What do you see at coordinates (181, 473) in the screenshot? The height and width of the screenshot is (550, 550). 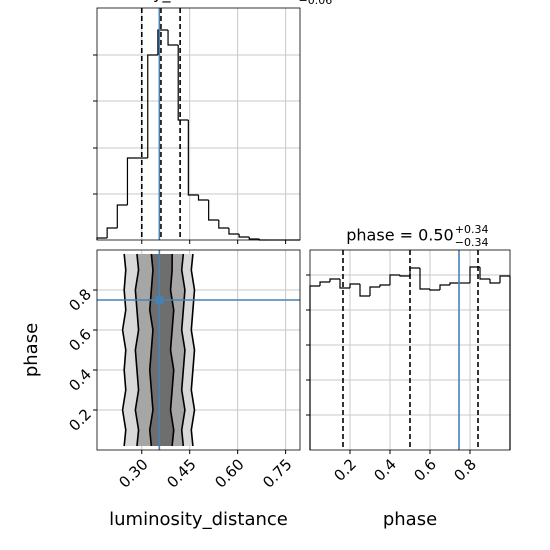 I see `x-tick-label: 0.45` at bounding box center [181, 473].